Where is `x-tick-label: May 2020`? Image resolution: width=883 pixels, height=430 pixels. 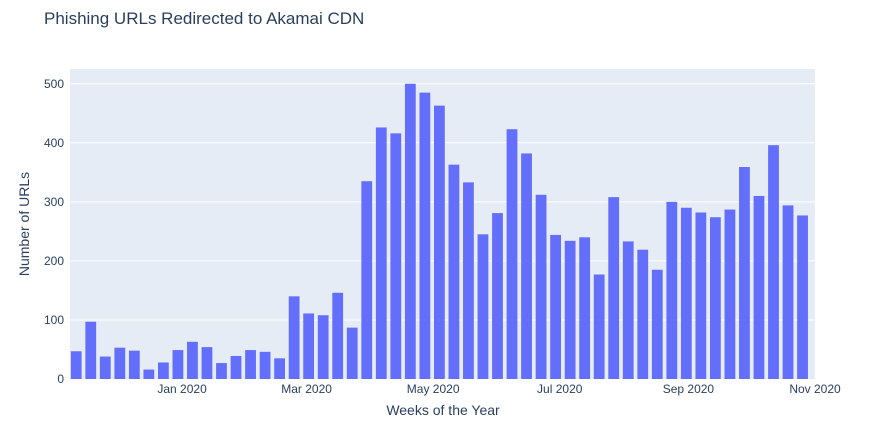 x-tick-label: May 2020 is located at coordinates (433, 389).